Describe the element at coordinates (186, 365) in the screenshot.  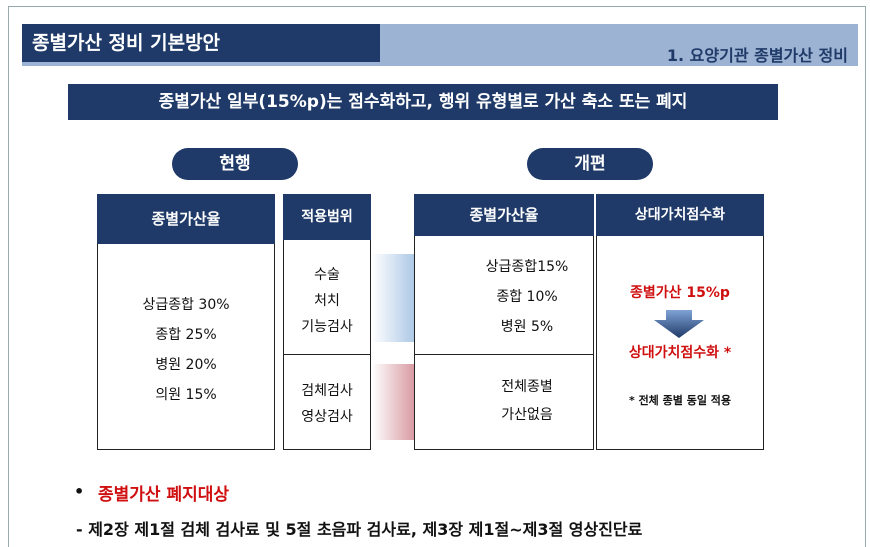
I see `current-rate-3: 병원 20%` at that location.